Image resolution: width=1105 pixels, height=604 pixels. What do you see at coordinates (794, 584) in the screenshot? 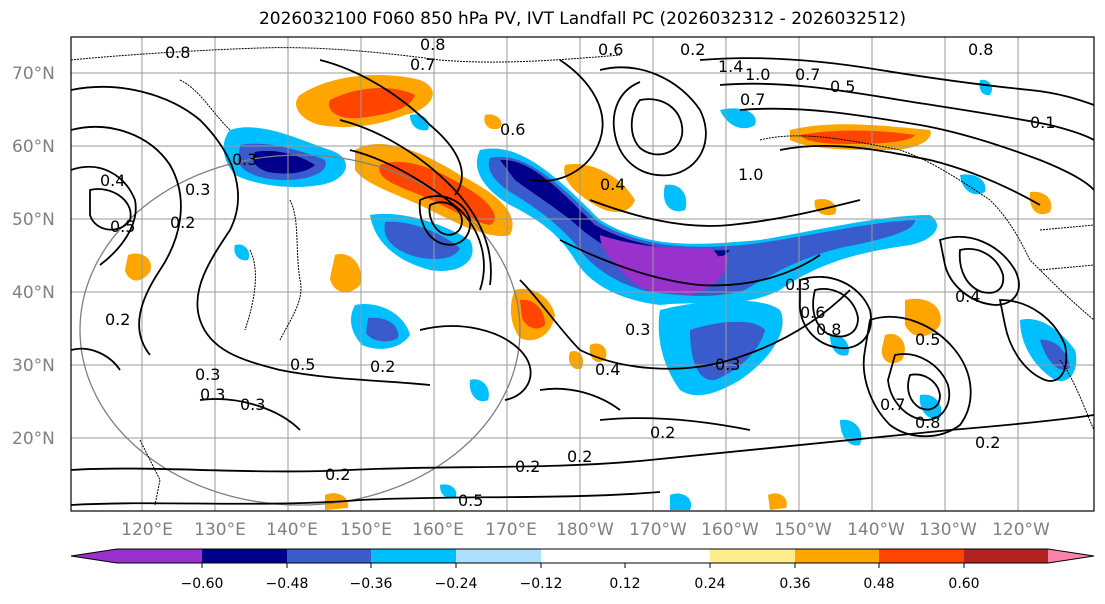
I see `colorbar-tick-label: 0.36` at bounding box center [794, 584].